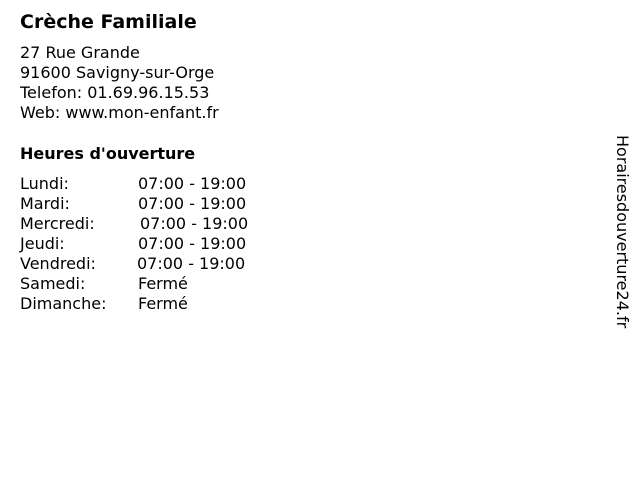 The width and height of the screenshot is (640, 480). Describe the element at coordinates (132, 264) in the screenshot. I see `hours-row: Vendredi: 07:00 - 19:00` at that location.